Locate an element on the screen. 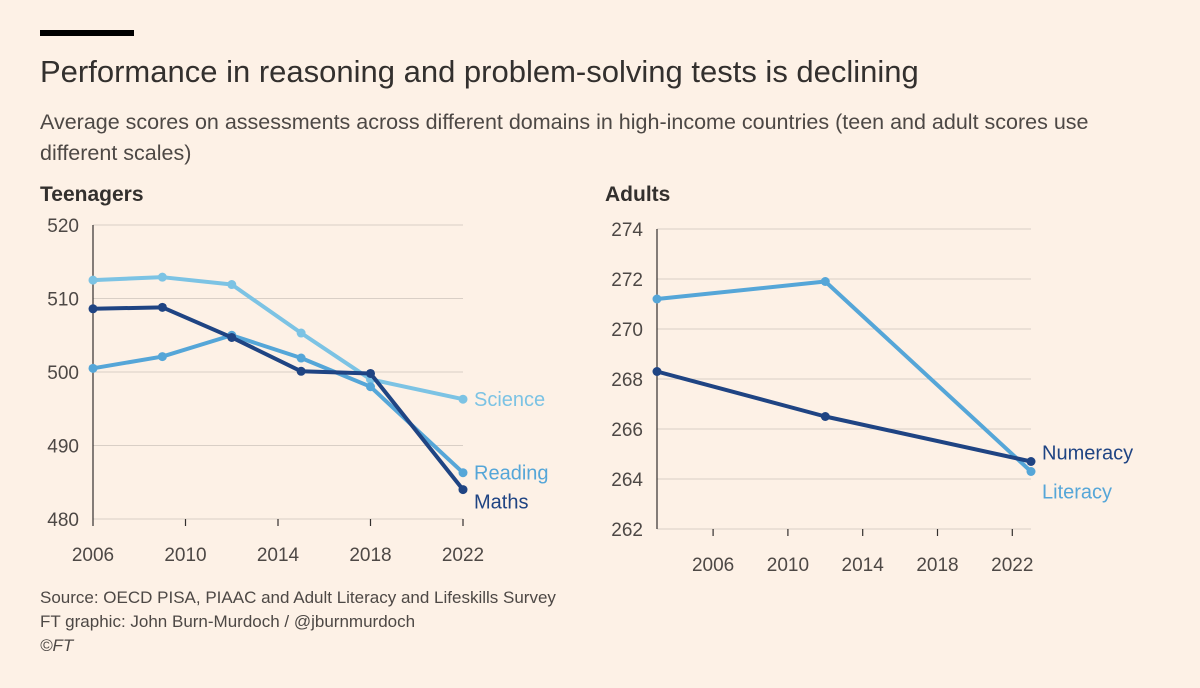 Image resolution: width=1200 pixels, height=688 pixels. teenagers-series-label-reading: Reading is located at coordinates (511, 474).